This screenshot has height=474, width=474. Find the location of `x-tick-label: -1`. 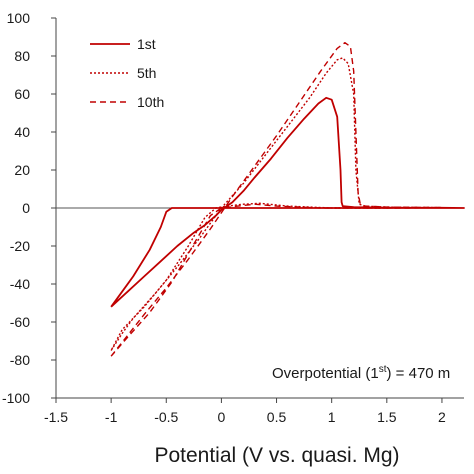

x-tick-label: -1 is located at coordinates (111, 417).